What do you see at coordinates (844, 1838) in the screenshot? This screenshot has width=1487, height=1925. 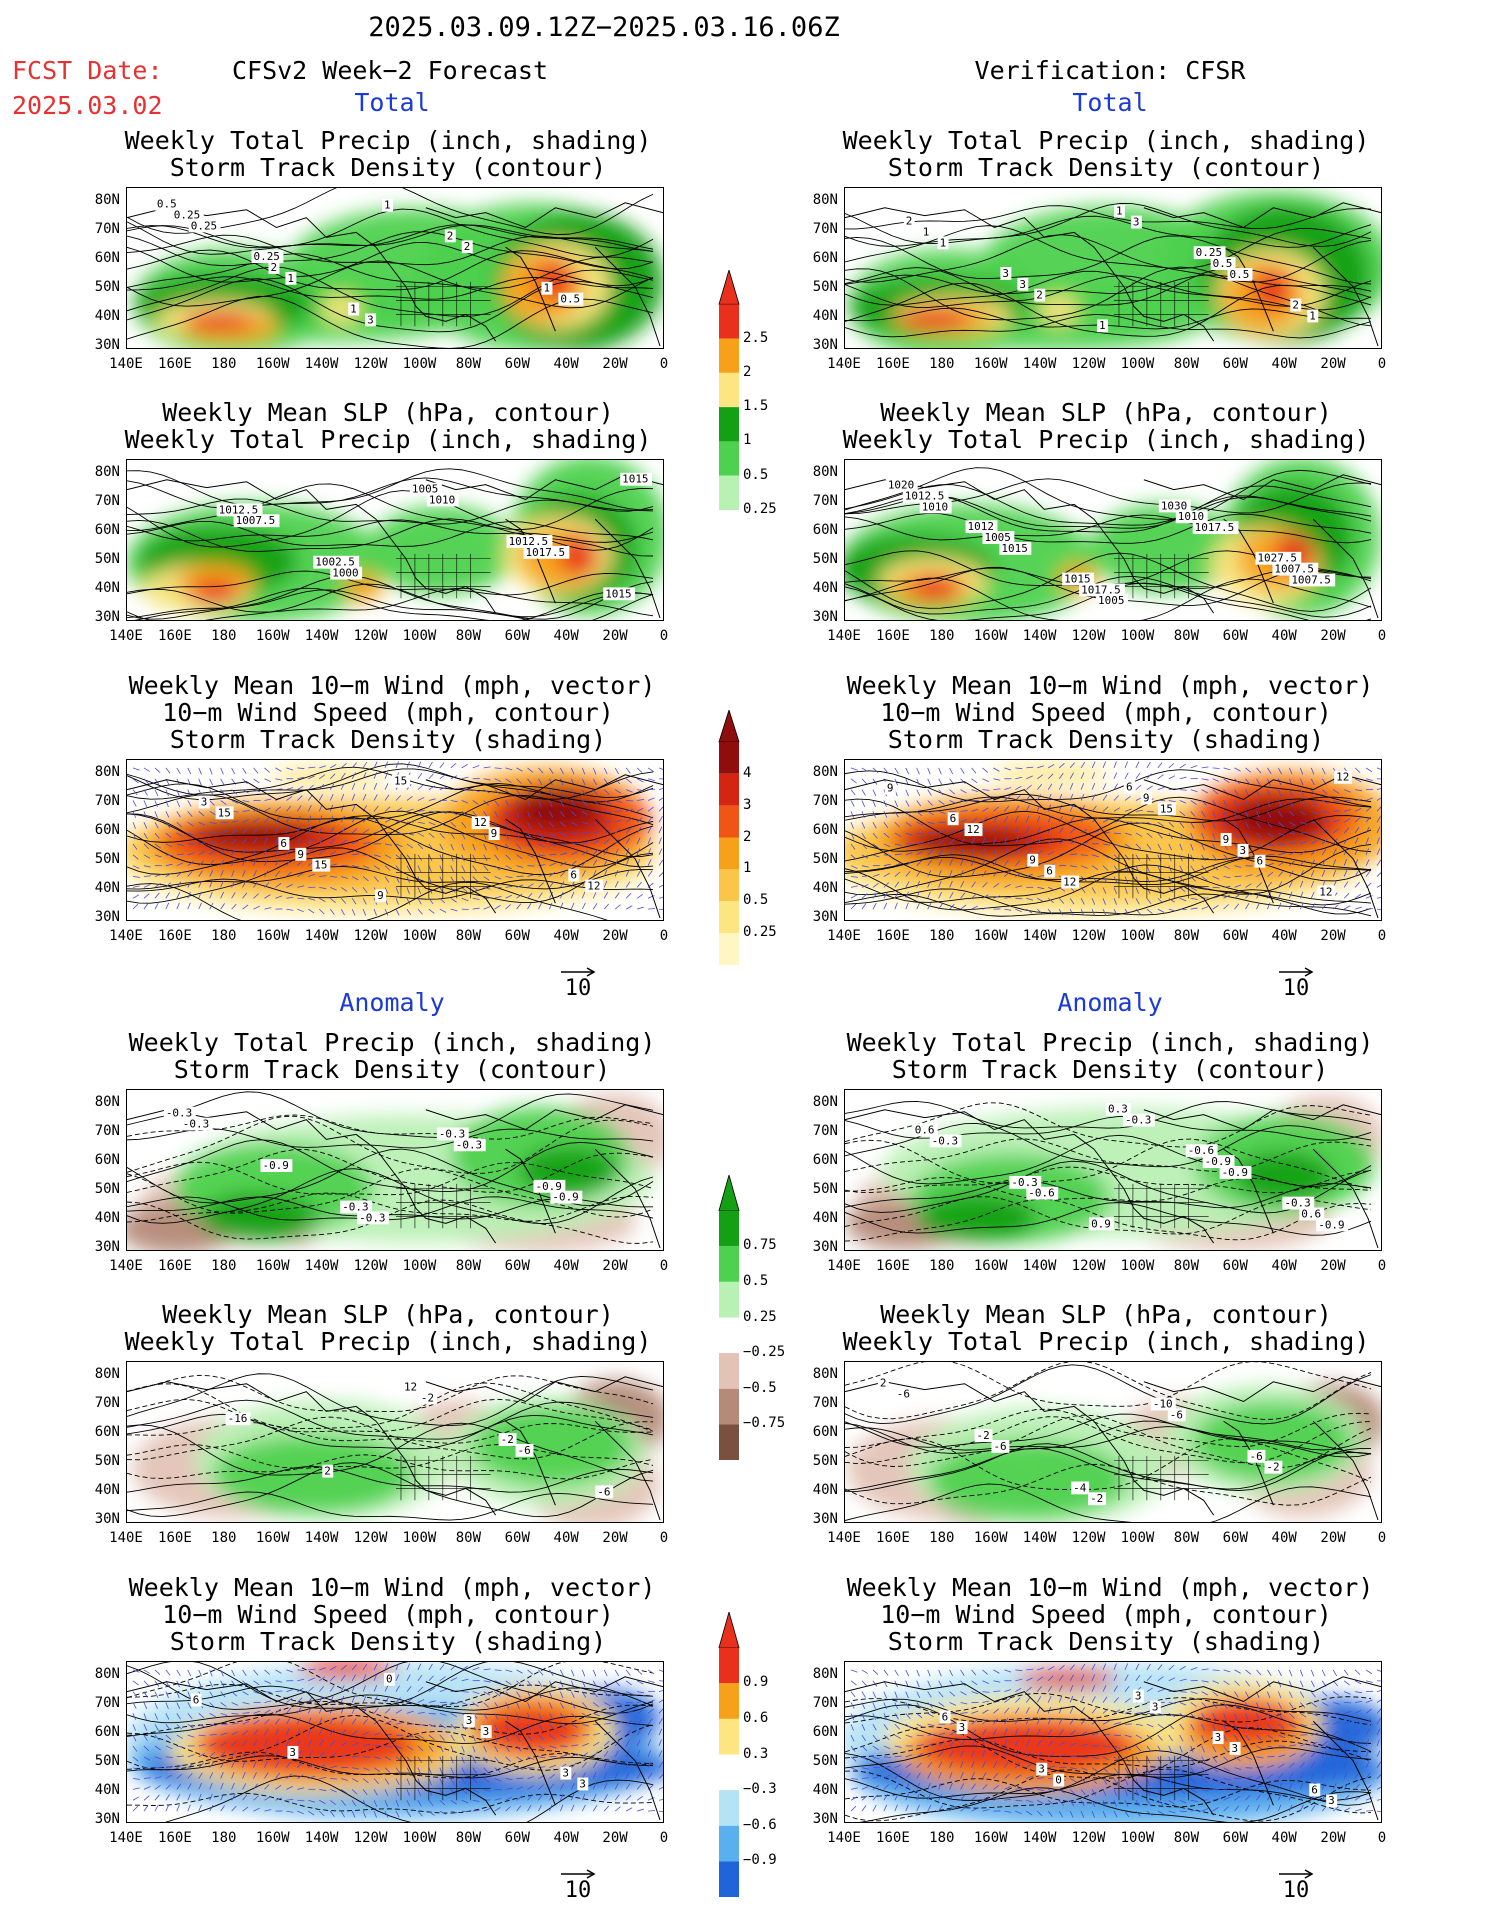 I see `longitude-tick-label: 140E` at bounding box center [844, 1838].